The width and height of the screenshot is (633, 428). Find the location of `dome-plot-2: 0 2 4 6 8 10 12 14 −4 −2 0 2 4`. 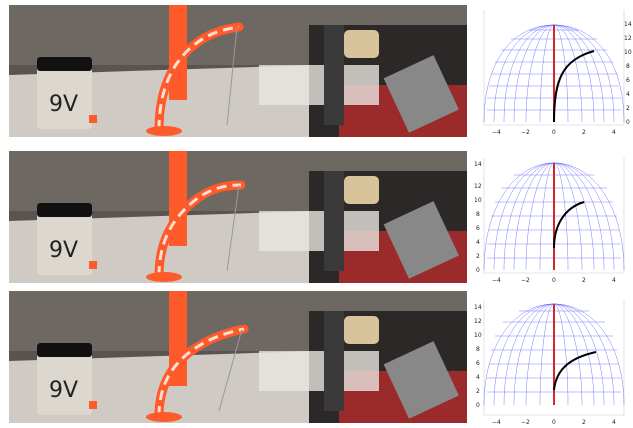

dome-plot-2: 0 2 4 6 8 10 12 14 −4 −2 0 2 4 is located at coordinates (553, 216).